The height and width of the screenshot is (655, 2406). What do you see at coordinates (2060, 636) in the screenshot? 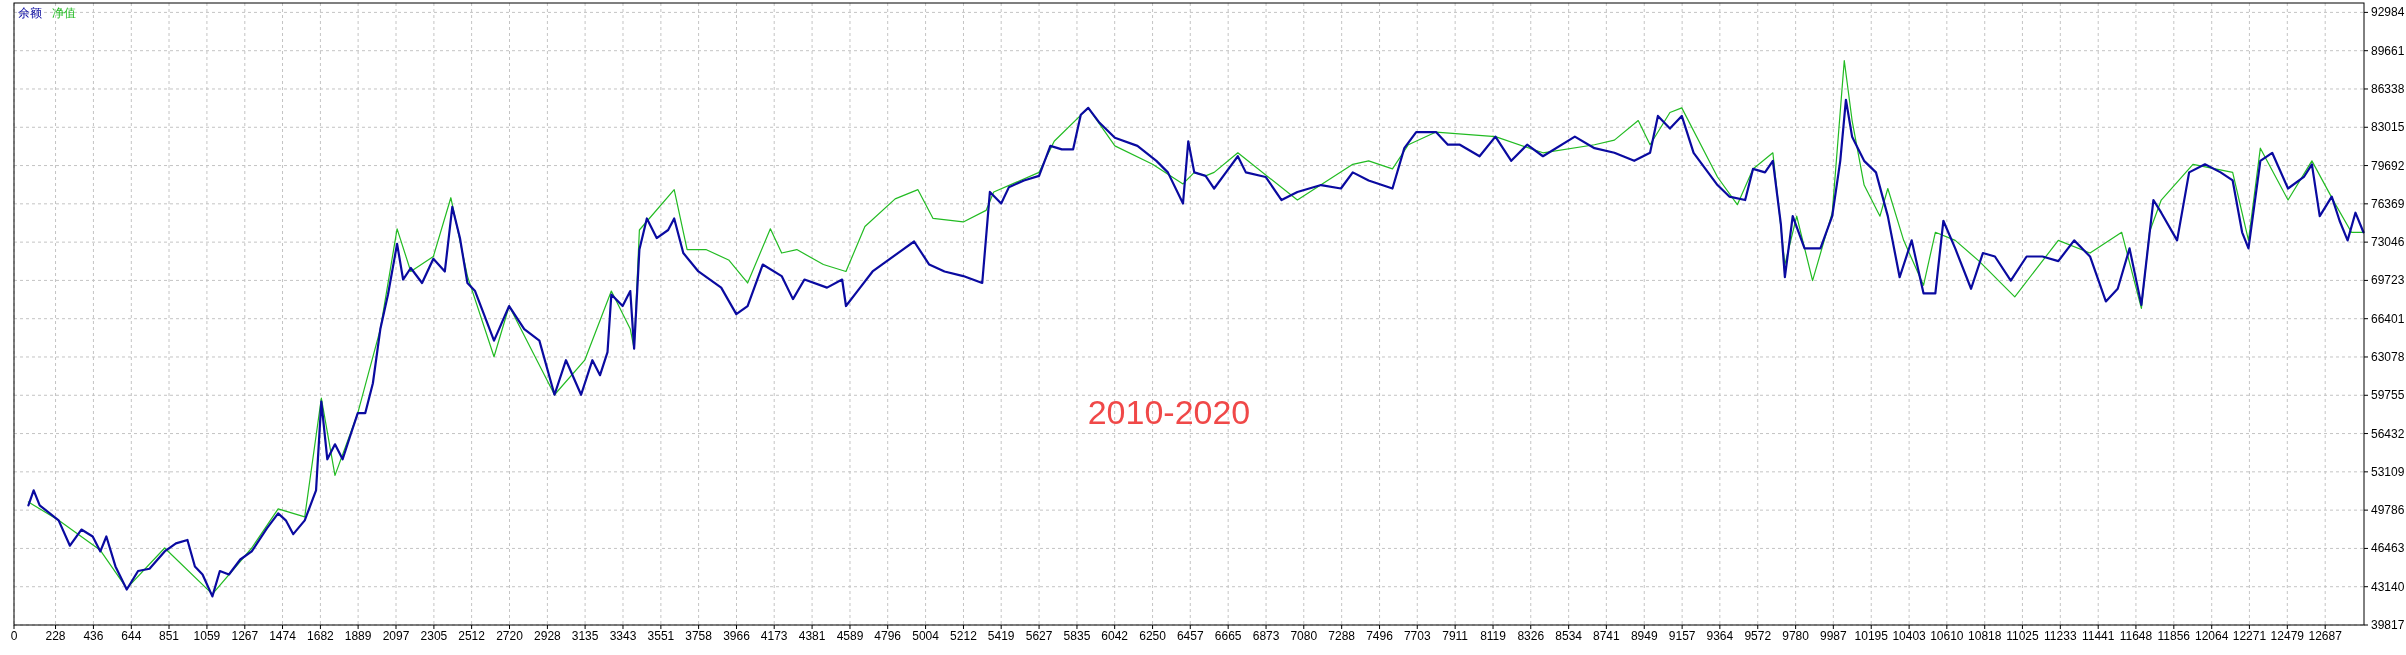
I see `x-tick-label: 11233` at bounding box center [2060, 636].